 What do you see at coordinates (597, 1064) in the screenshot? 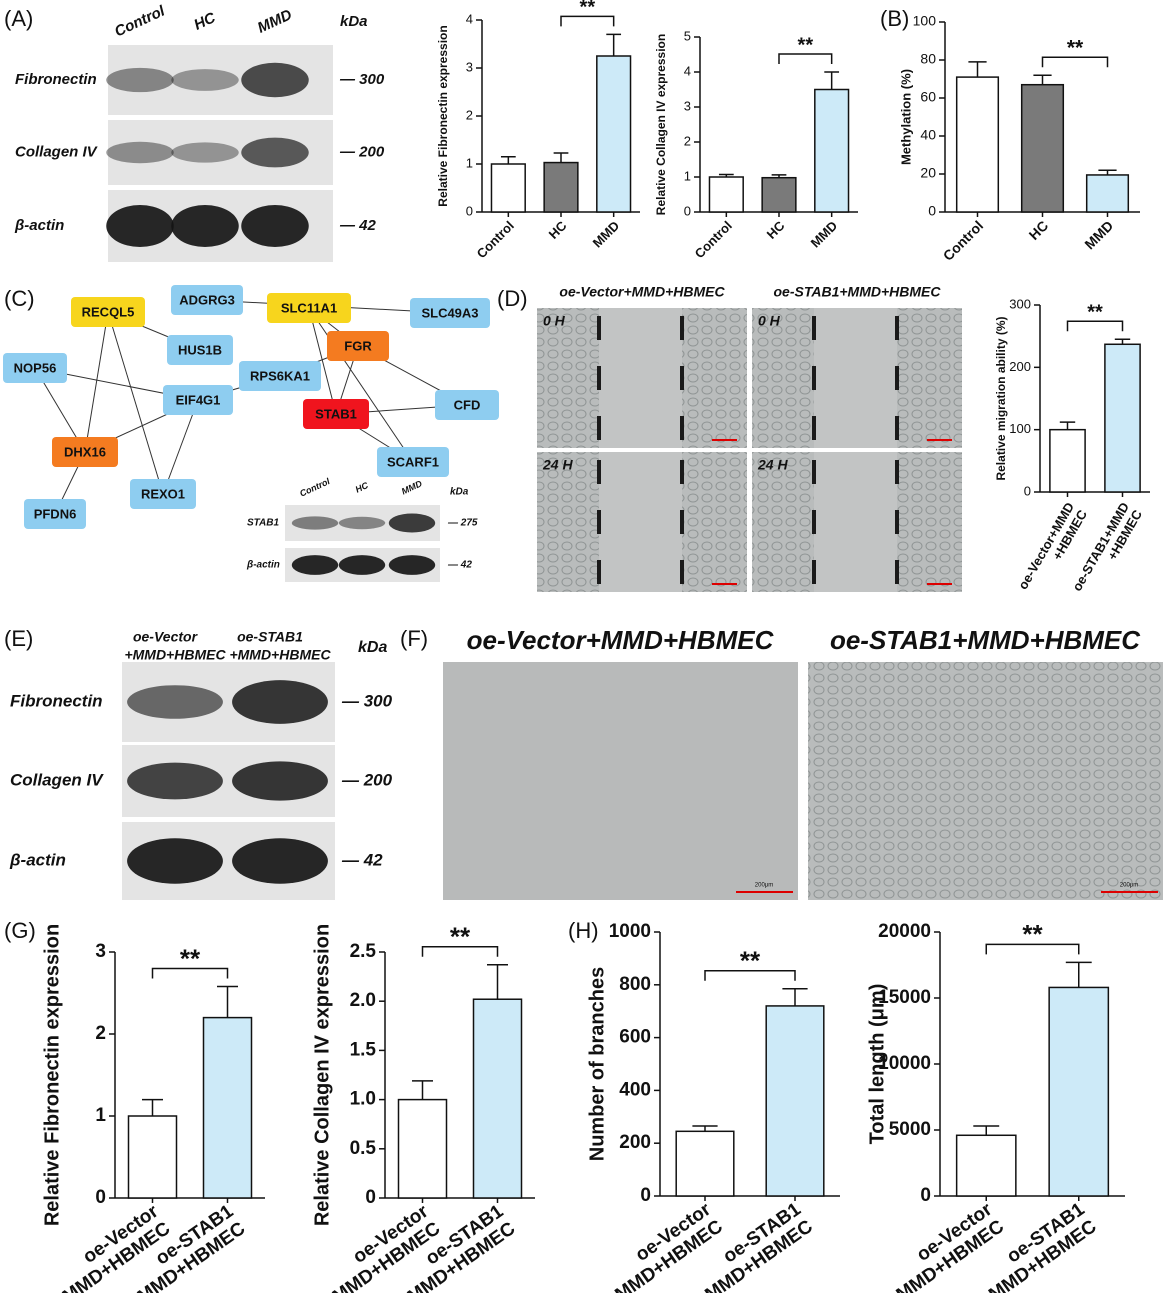
I see `y-axis-label: Number of branches` at bounding box center [597, 1064].